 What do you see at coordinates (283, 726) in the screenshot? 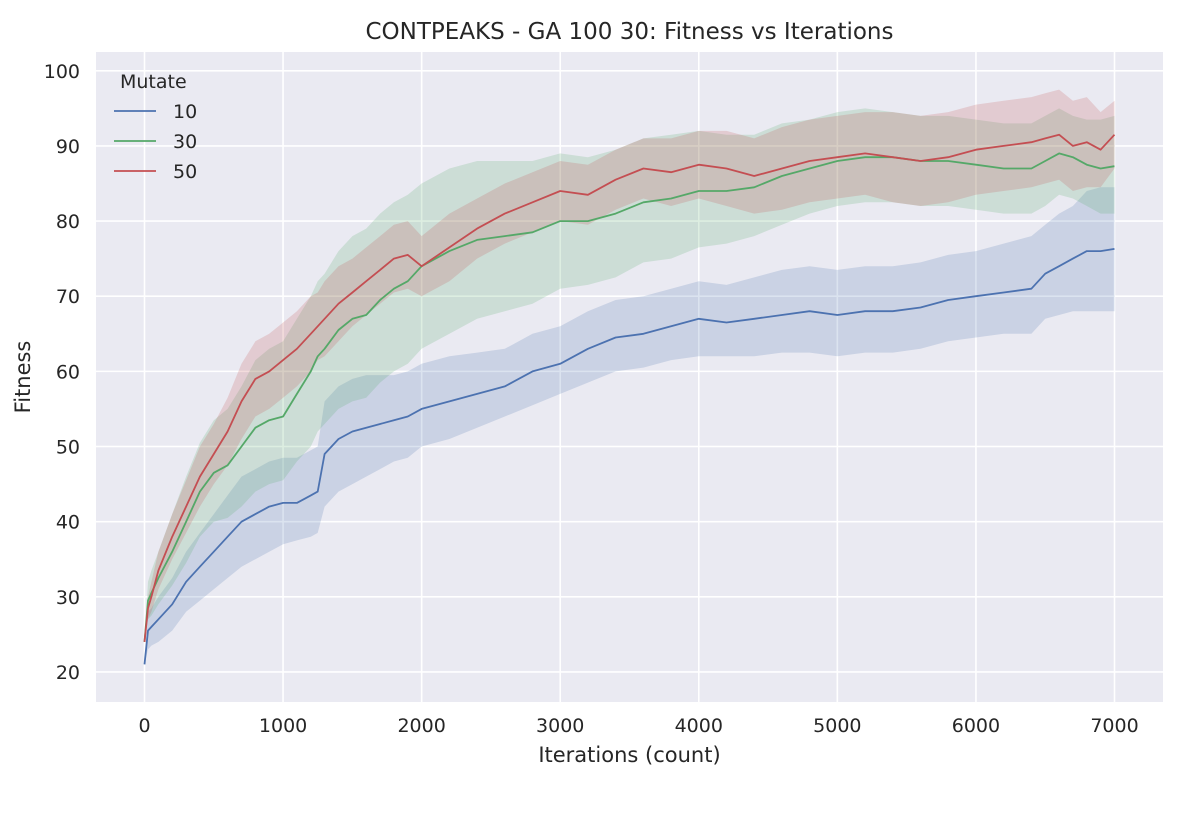
I see `x-tick-label-1: 1000` at bounding box center [283, 726].